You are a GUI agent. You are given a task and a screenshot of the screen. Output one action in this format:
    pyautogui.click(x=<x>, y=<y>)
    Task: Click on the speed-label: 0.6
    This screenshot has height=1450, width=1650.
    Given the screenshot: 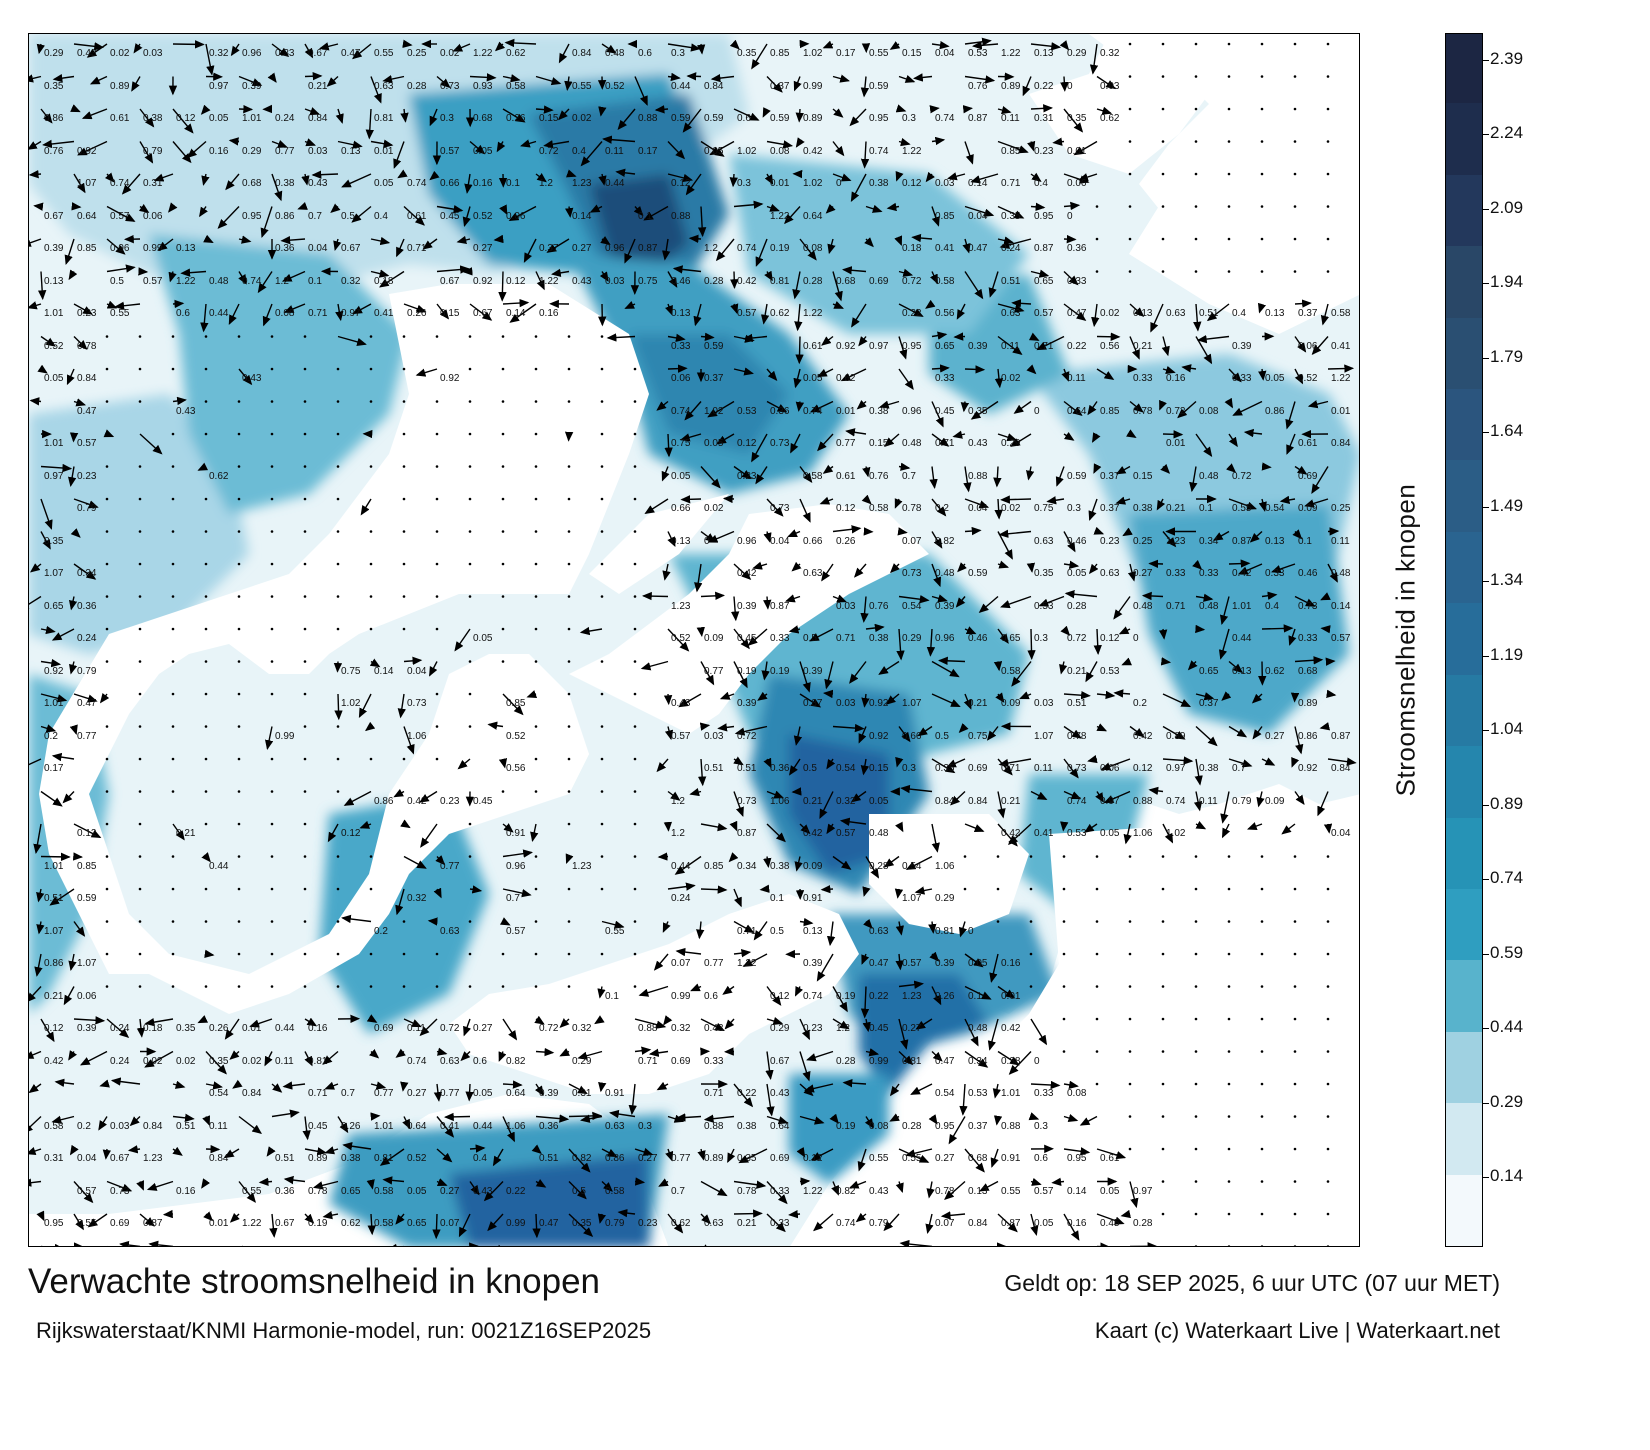 What is the action you would take?
    pyautogui.click(x=744, y=118)
    